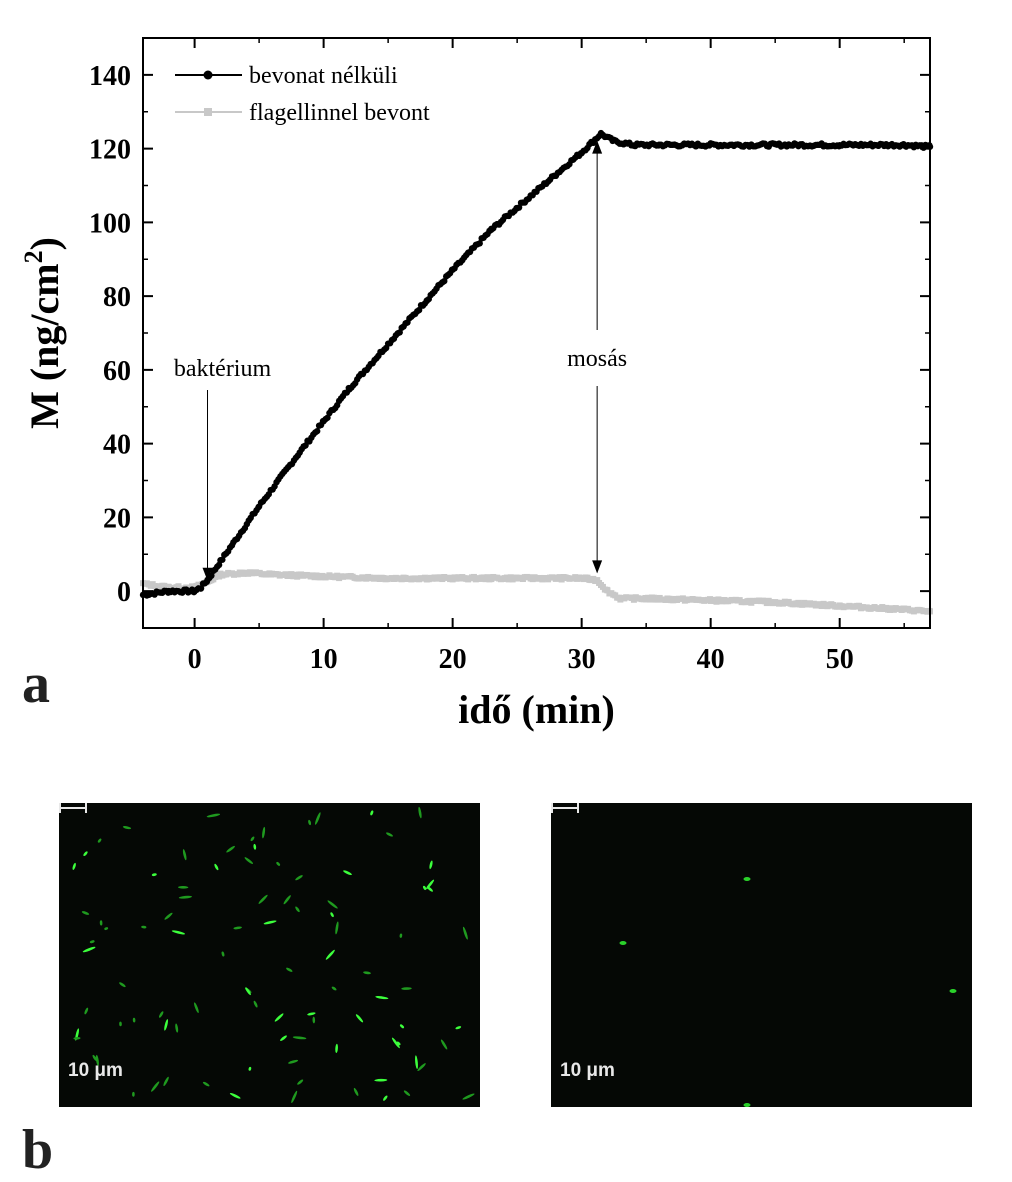  Describe the element at coordinates (117, 518) in the screenshot. I see `y-tick-label: 20` at that location.